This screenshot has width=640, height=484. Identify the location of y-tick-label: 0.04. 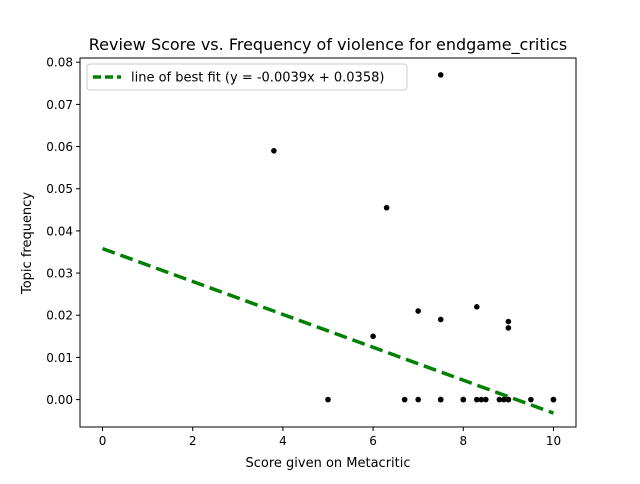
(59, 231).